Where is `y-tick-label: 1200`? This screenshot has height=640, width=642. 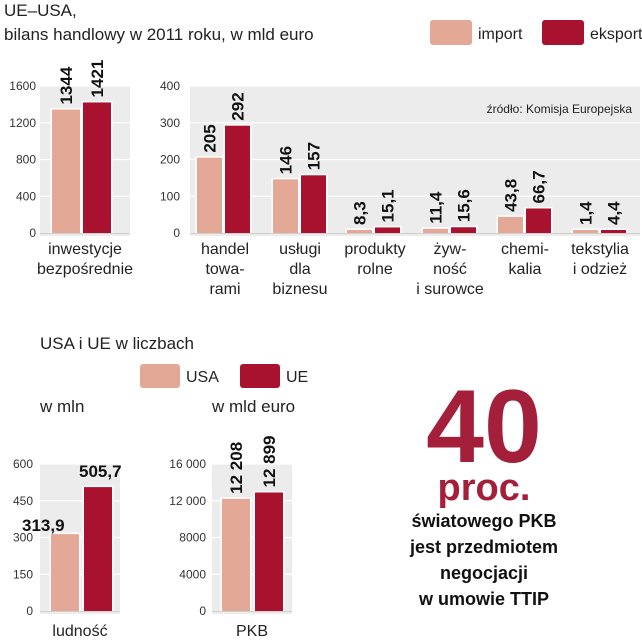
y-tick-label: 1200 is located at coordinates (22, 123).